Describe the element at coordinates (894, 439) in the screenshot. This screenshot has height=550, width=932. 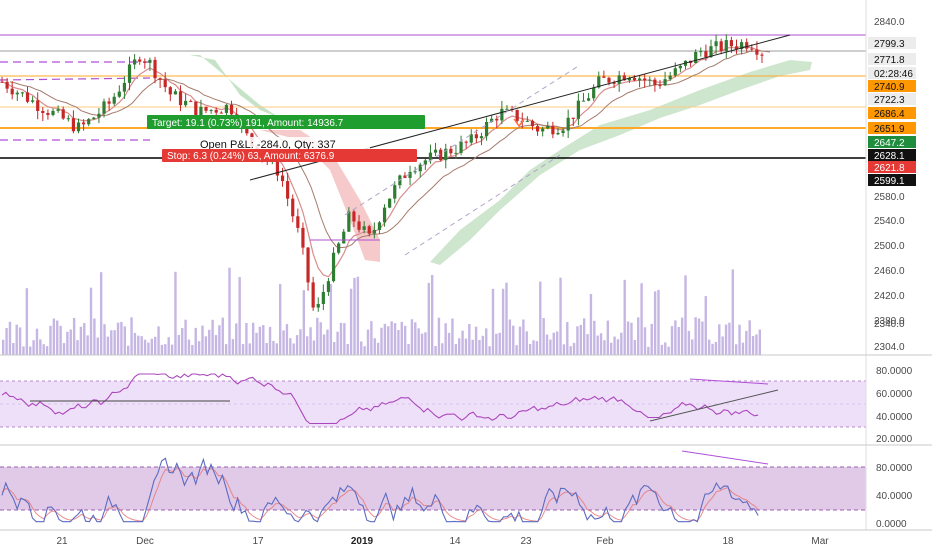
I see `rsi-tick-label: 20.0000` at that location.